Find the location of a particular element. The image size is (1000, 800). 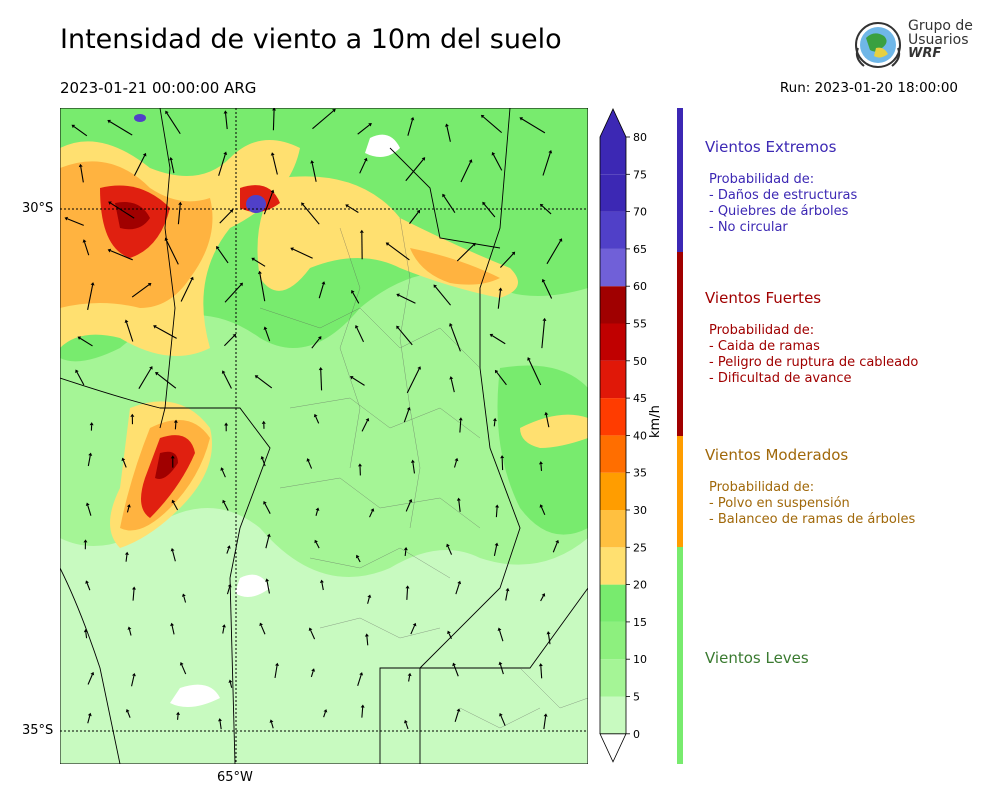

category-extreme-line: - No circular is located at coordinates (748, 227).